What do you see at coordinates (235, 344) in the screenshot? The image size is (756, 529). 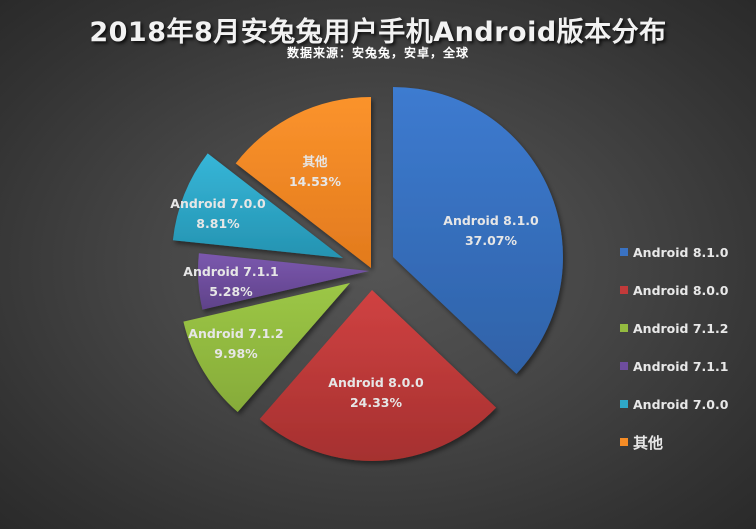 I see `slice-label-android-7-1-2: Android 7.1.2 9.98%` at bounding box center [235, 344].